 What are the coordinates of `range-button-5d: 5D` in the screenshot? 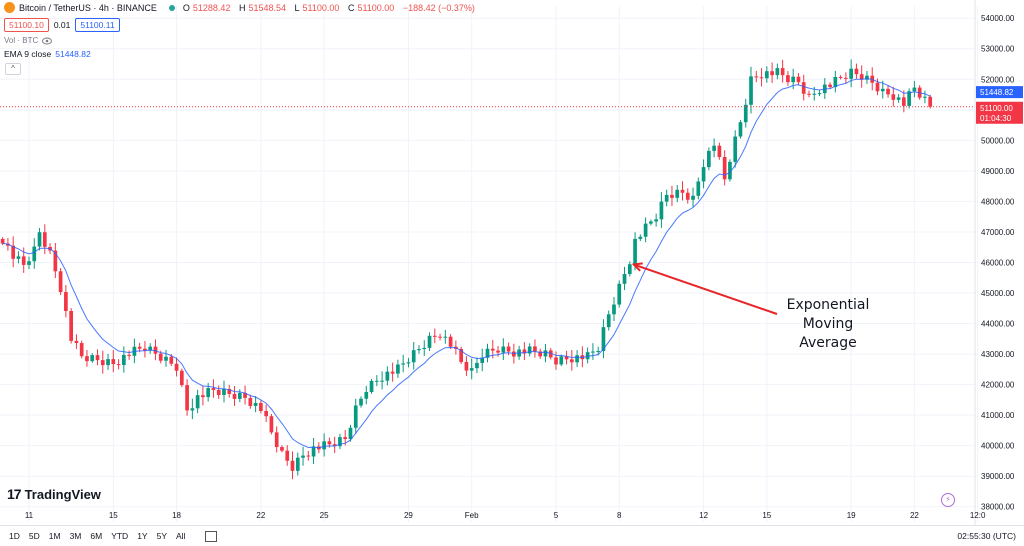 It's located at (34, 536).